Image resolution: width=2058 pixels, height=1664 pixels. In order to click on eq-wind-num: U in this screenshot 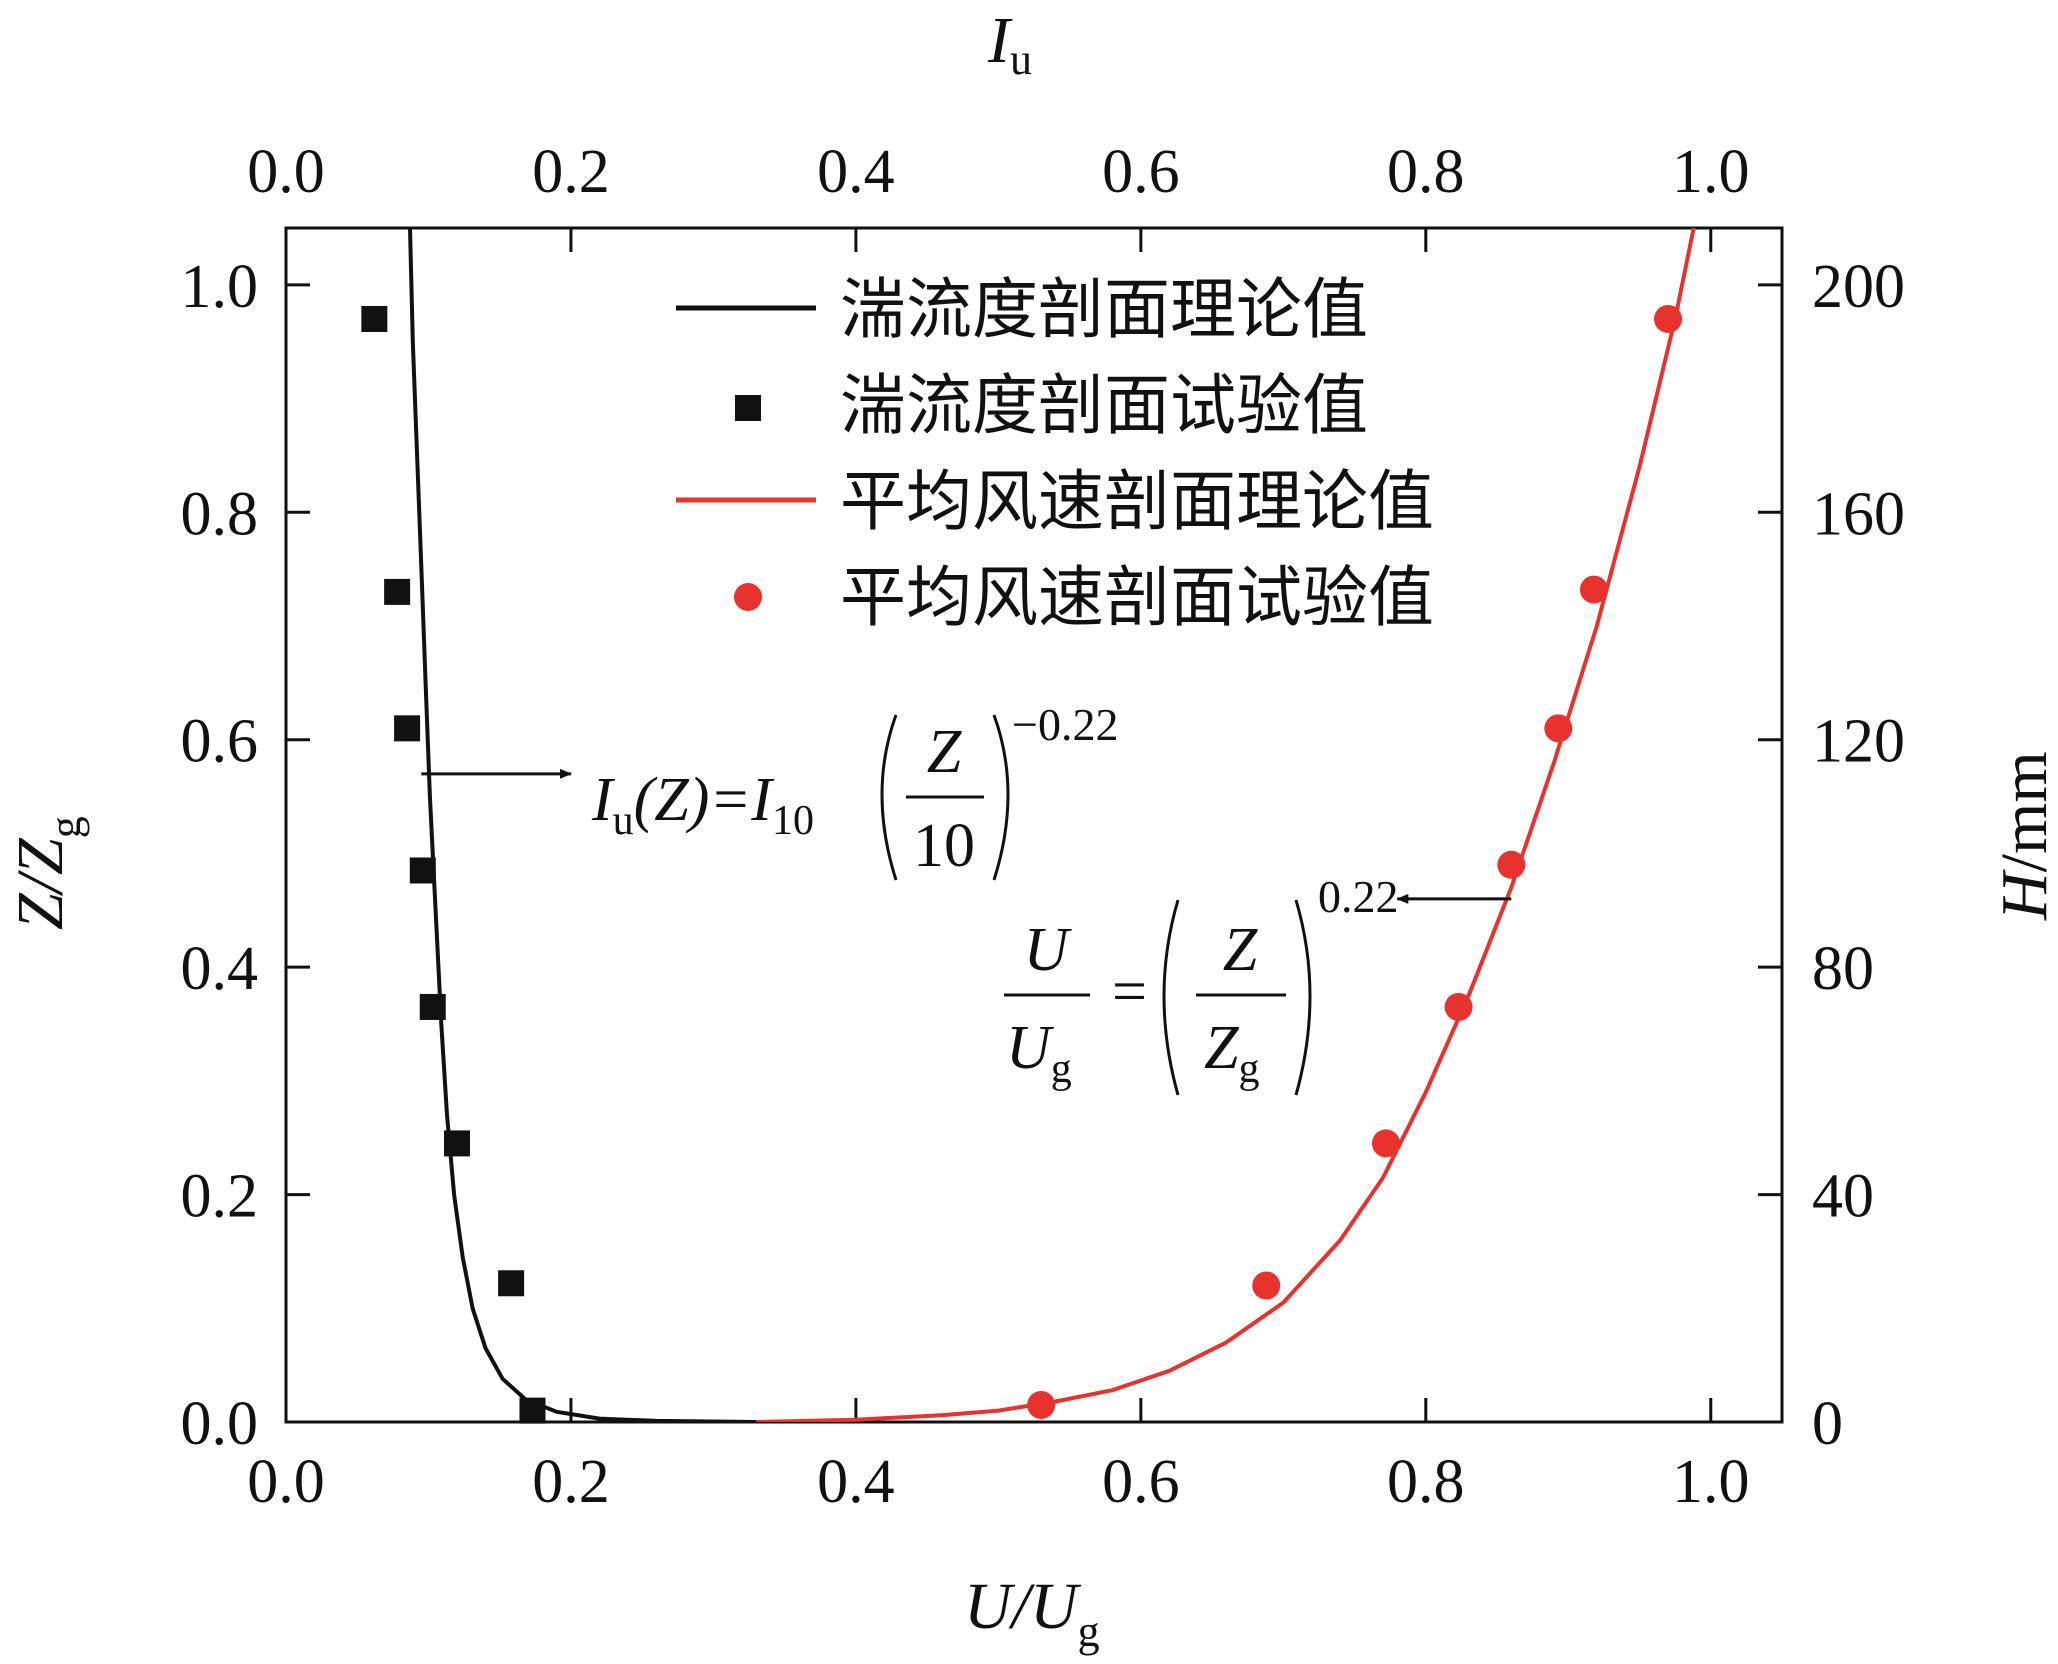, I will do `click(1048, 950)`.